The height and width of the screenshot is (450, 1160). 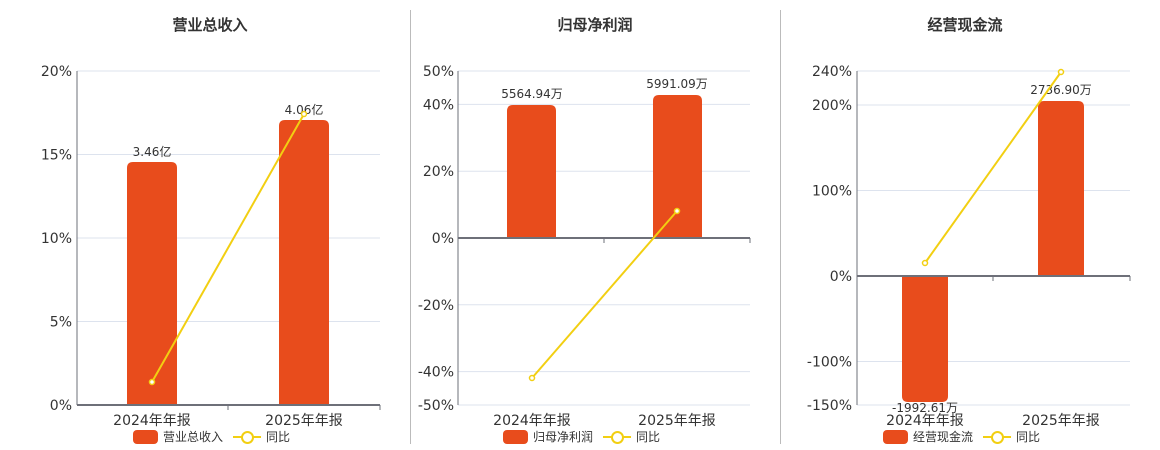 I want to click on y-tick: 240%, so click(x=832, y=72).